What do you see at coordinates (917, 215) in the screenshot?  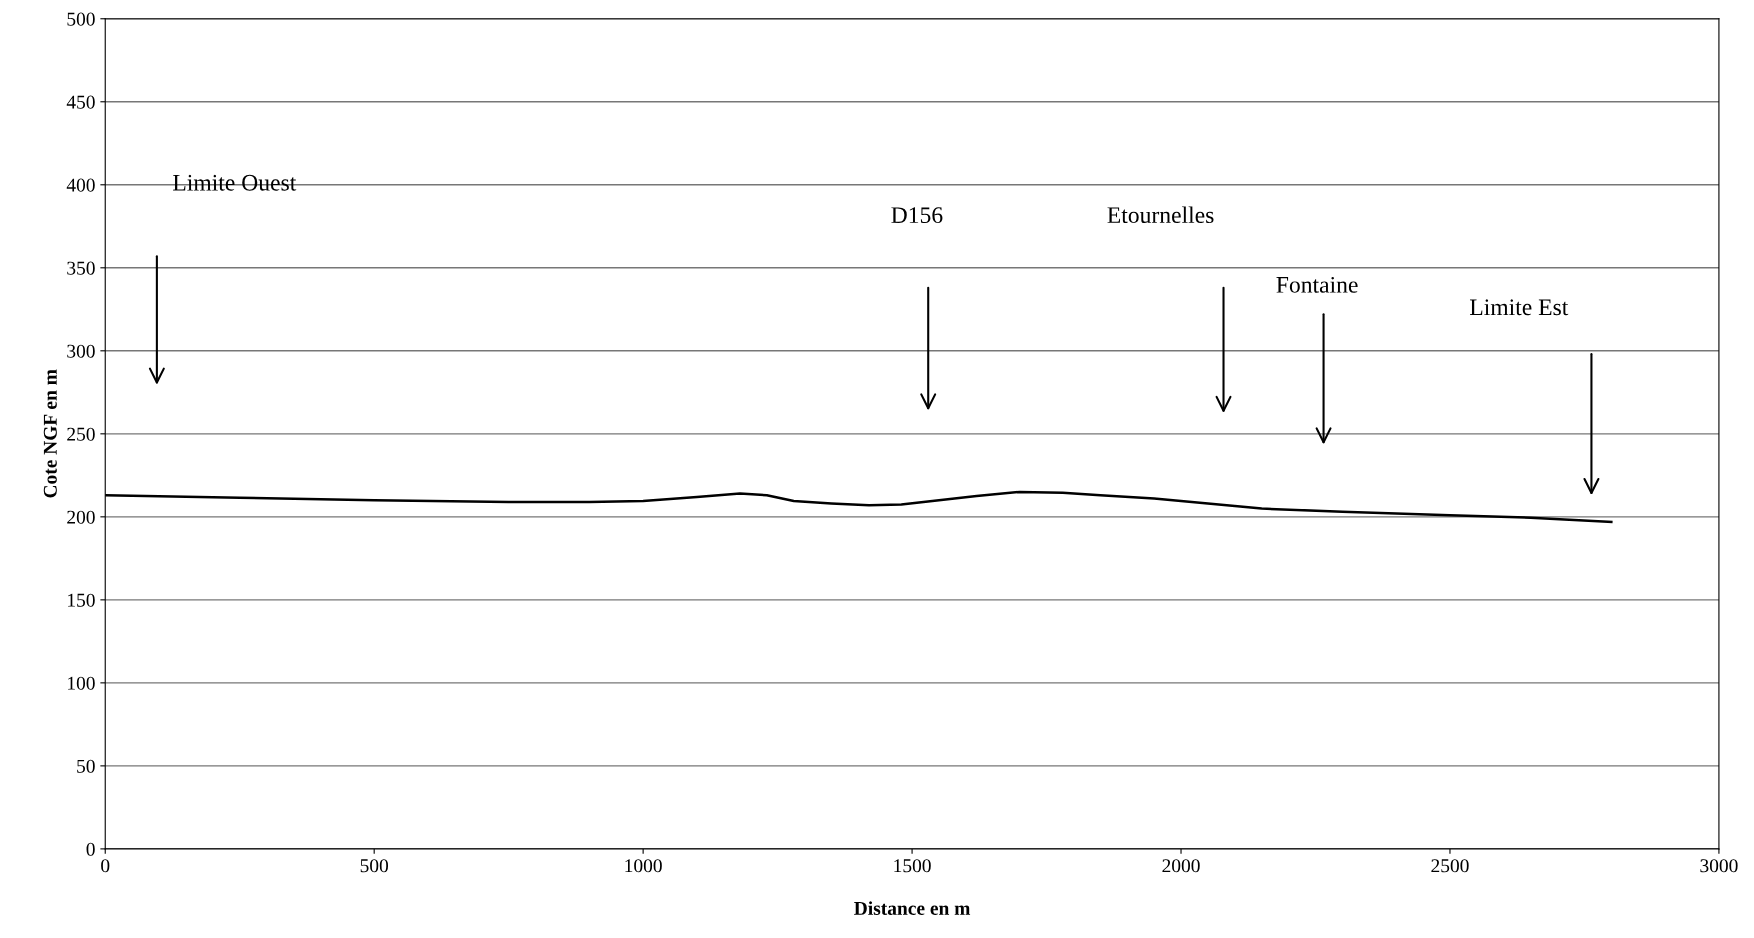 I see `annotation: D156` at bounding box center [917, 215].